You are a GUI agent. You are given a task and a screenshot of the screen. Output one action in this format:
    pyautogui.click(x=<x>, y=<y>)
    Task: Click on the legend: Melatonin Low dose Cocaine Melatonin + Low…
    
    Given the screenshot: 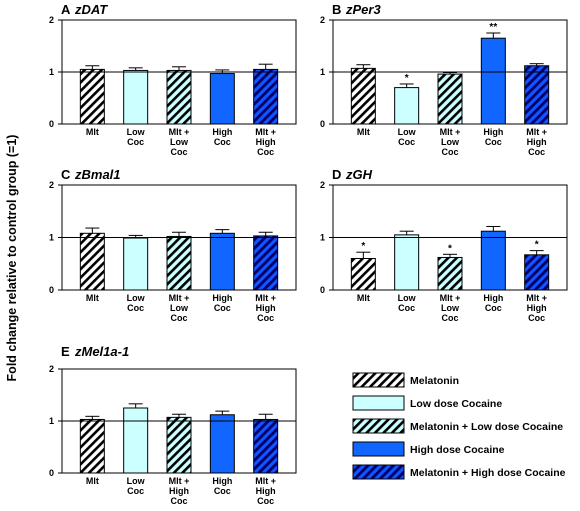 What is the action you would take?
    pyautogui.click(x=459, y=426)
    